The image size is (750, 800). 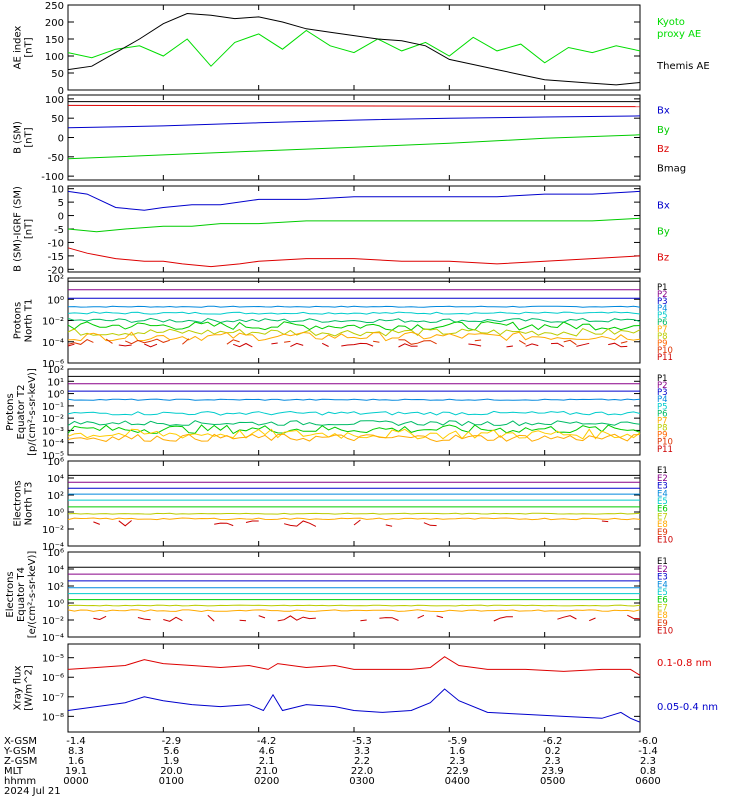 I want to click on series-label-pn: P2, so click(x=662, y=295).